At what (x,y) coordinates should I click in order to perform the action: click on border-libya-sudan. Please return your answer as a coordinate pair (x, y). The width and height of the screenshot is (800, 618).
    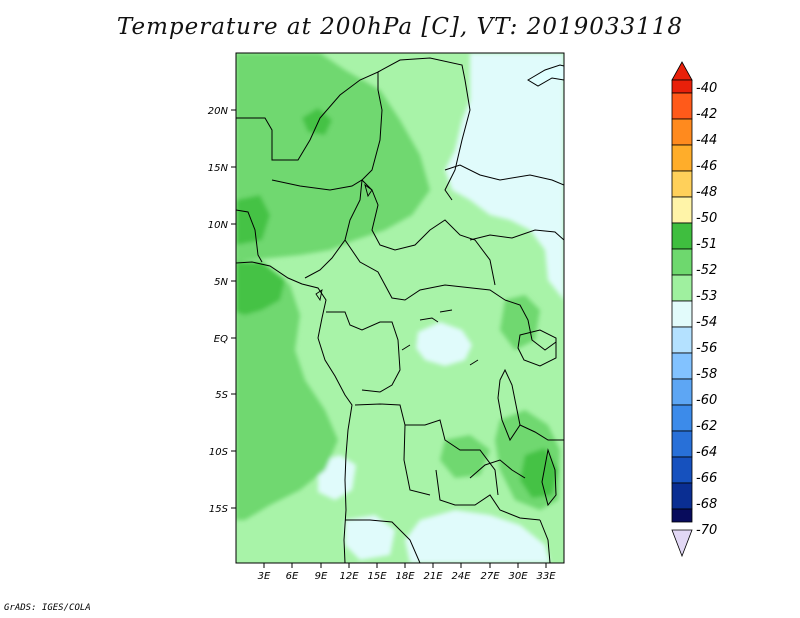
    Looking at the image, I should click on (424, 129).